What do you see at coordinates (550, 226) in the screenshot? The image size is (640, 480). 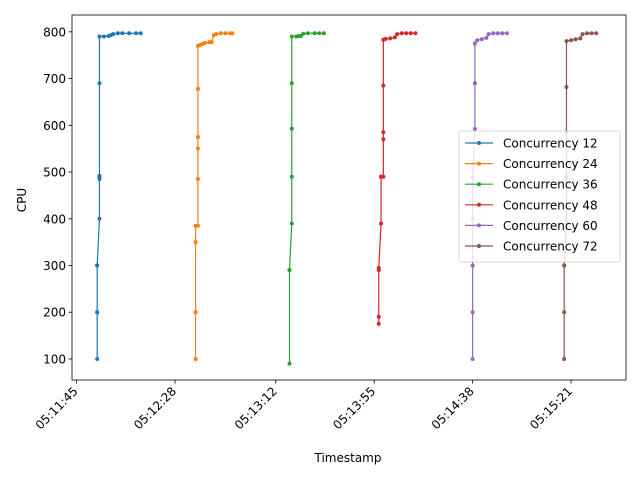 I see `legend-label: Concurrency 60` at bounding box center [550, 226].